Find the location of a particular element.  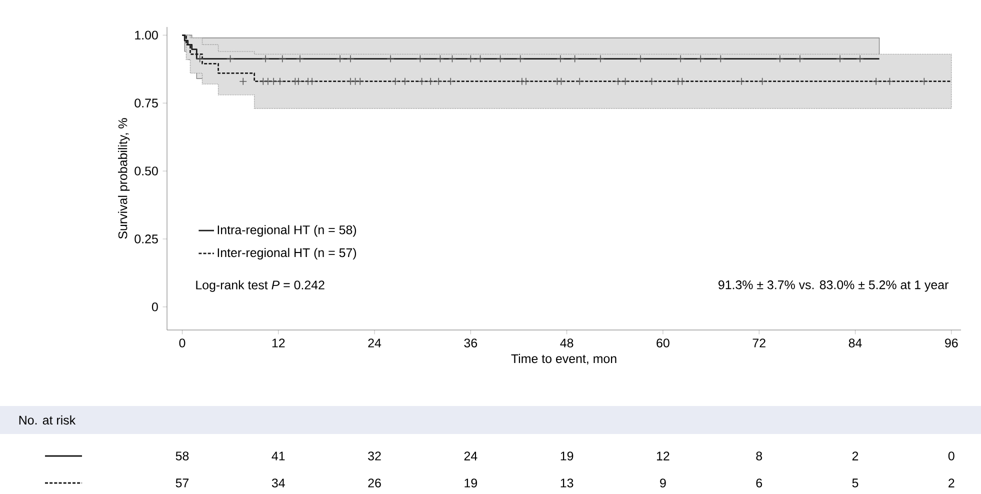

legend-label: Inter-regional HT (n = 57) is located at coordinates (287, 254).